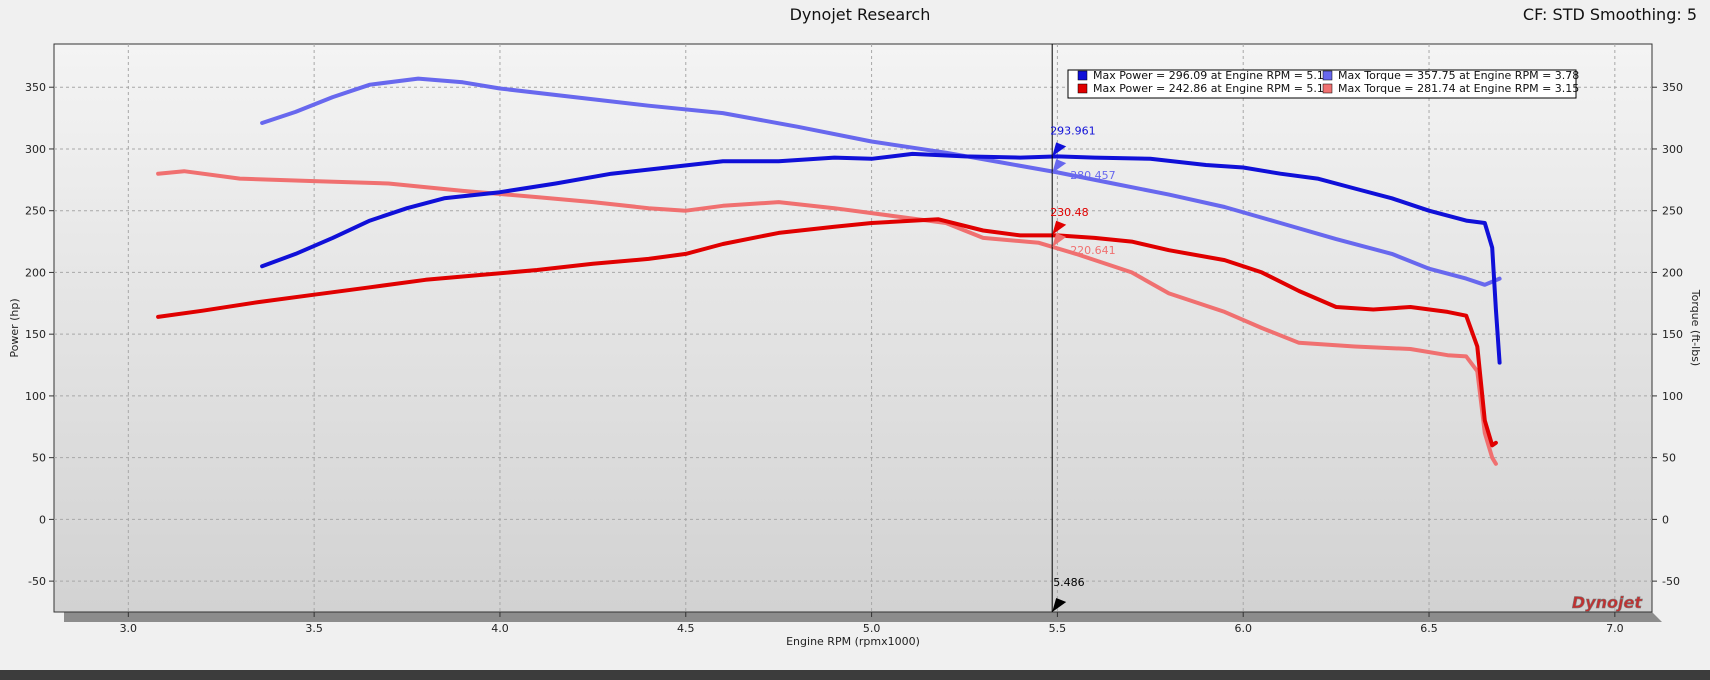 This screenshot has height=680, width=1710. What do you see at coordinates (1243, 628) in the screenshot?
I see `x-tick-label: 6.0` at bounding box center [1243, 628].